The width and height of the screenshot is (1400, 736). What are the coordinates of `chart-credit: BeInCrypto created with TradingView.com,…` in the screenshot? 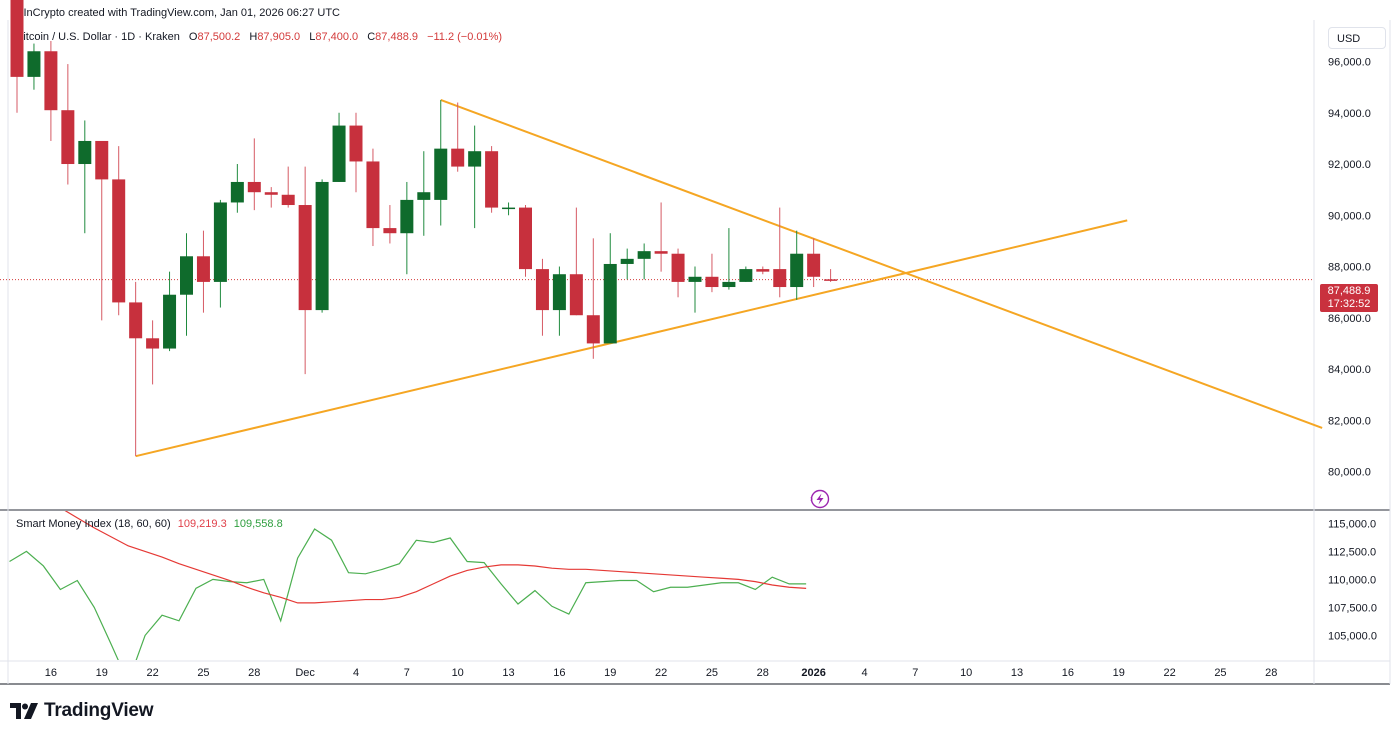 It's located at (175, 13).